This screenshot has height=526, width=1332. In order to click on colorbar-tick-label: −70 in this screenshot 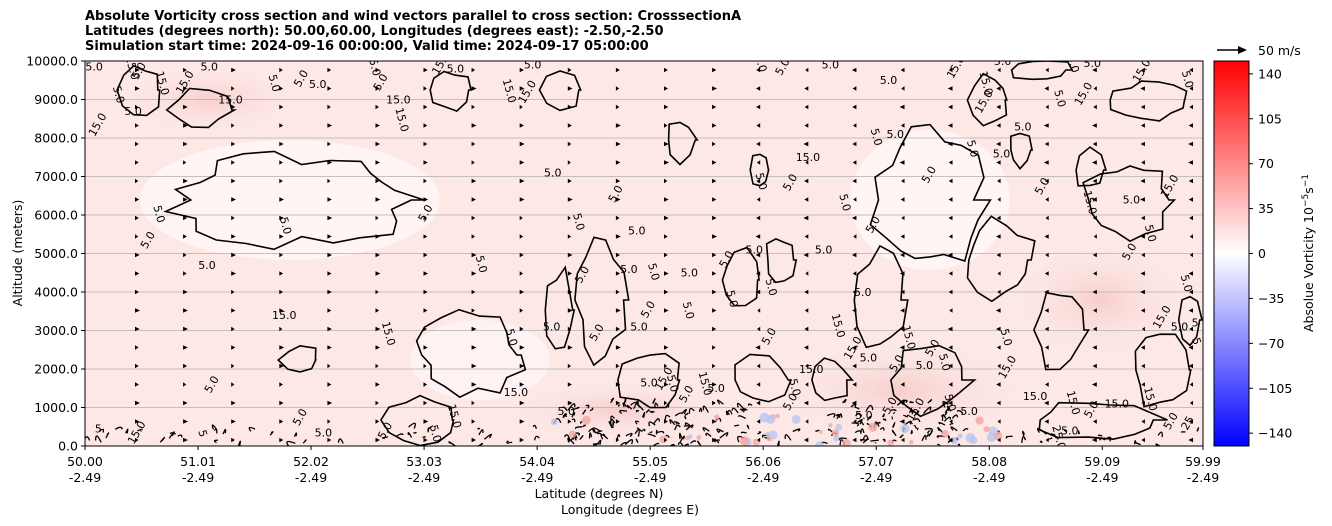, I will do `click(1271, 343)`.